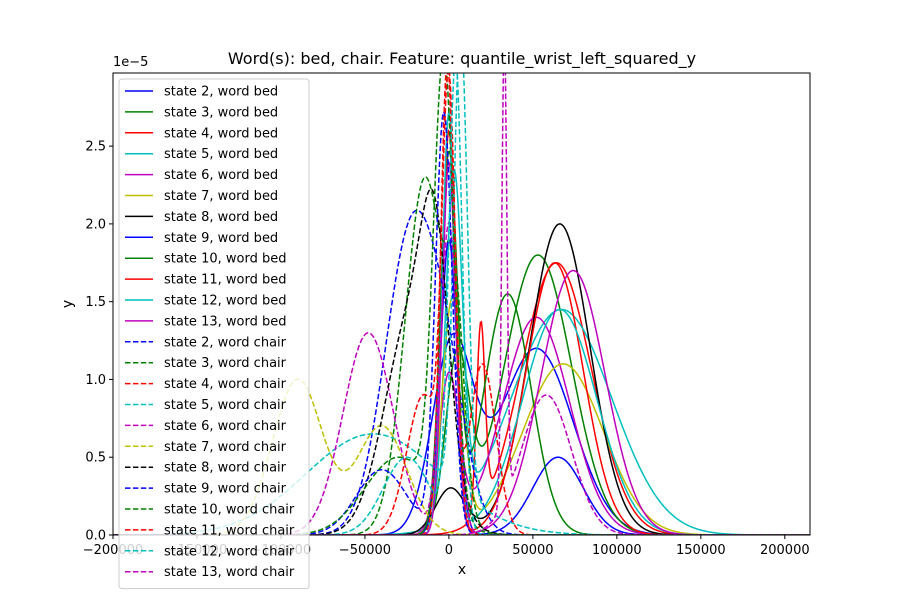  I want to click on legend-label: state 12, word chair, so click(229, 551).